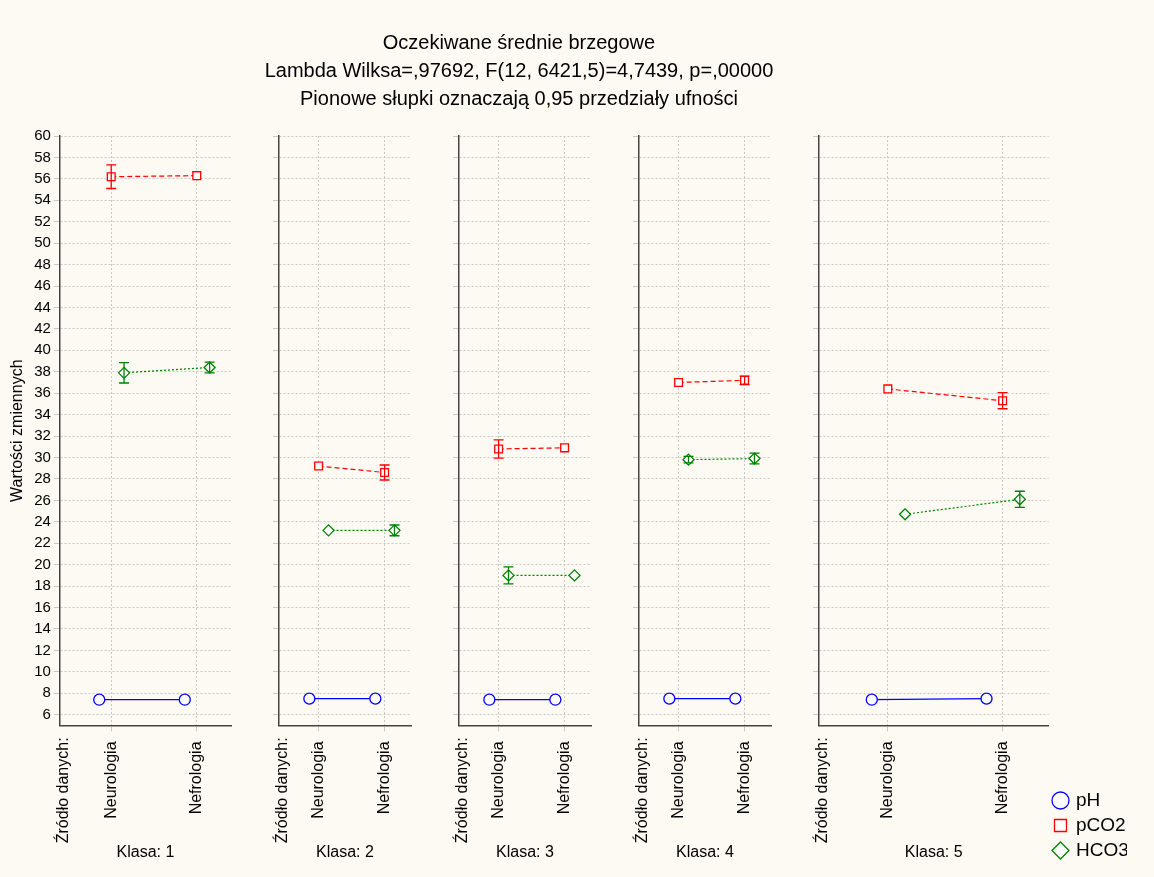 The image size is (1154, 877). Describe the element at coordinates (42, 263) in the screenshot. I see `y-tick-label: 48` at that location.